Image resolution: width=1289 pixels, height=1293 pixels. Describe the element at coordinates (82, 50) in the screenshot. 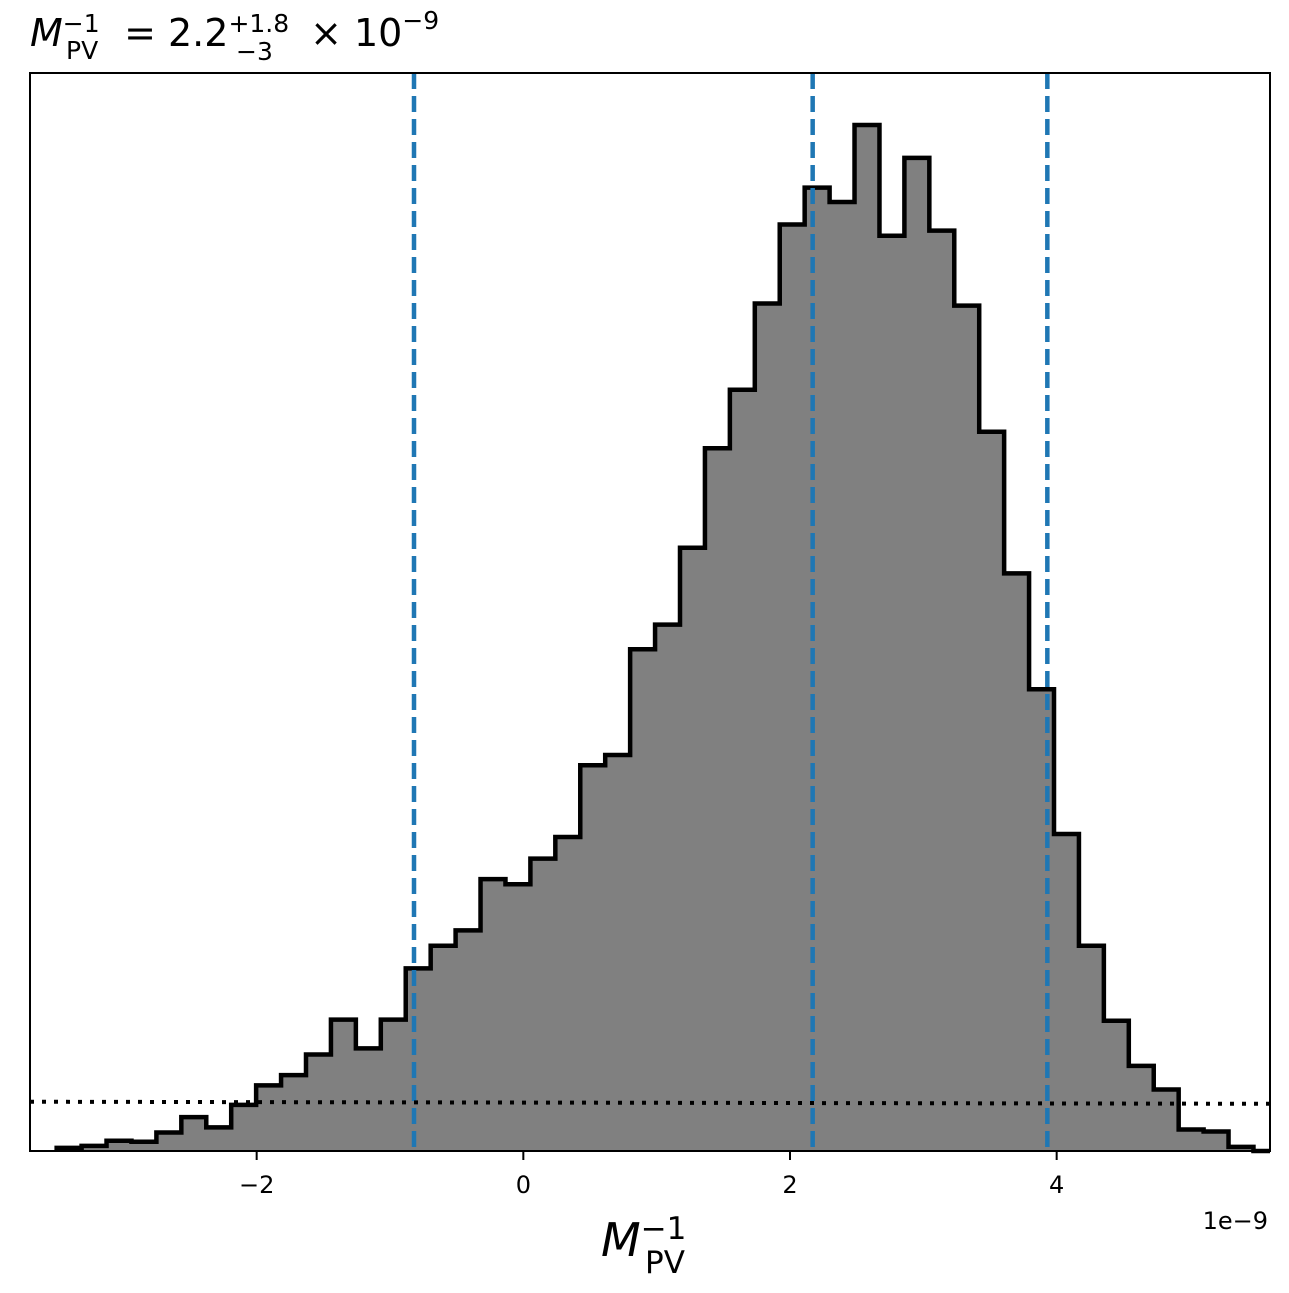

I see `title-sub: PV` at that location.